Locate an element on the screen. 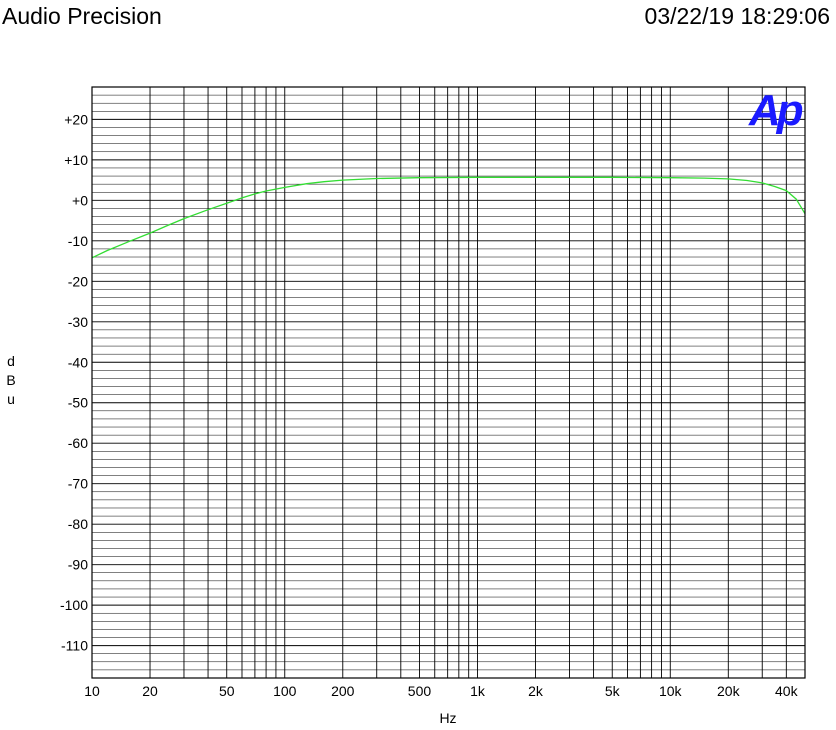 The height and width of the screenshot is (730, 836). y-tick-label: +10 is located at coordinates (76, 160).